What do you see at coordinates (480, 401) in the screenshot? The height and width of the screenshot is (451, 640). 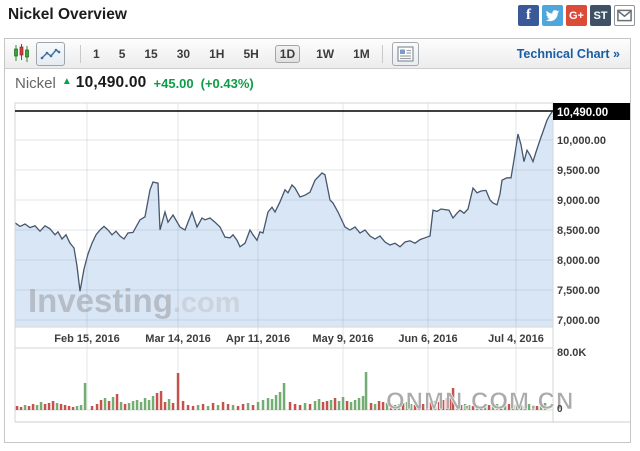 I see `site-watermark: ONMN.COM.CN` at bounding box center [480, 401].